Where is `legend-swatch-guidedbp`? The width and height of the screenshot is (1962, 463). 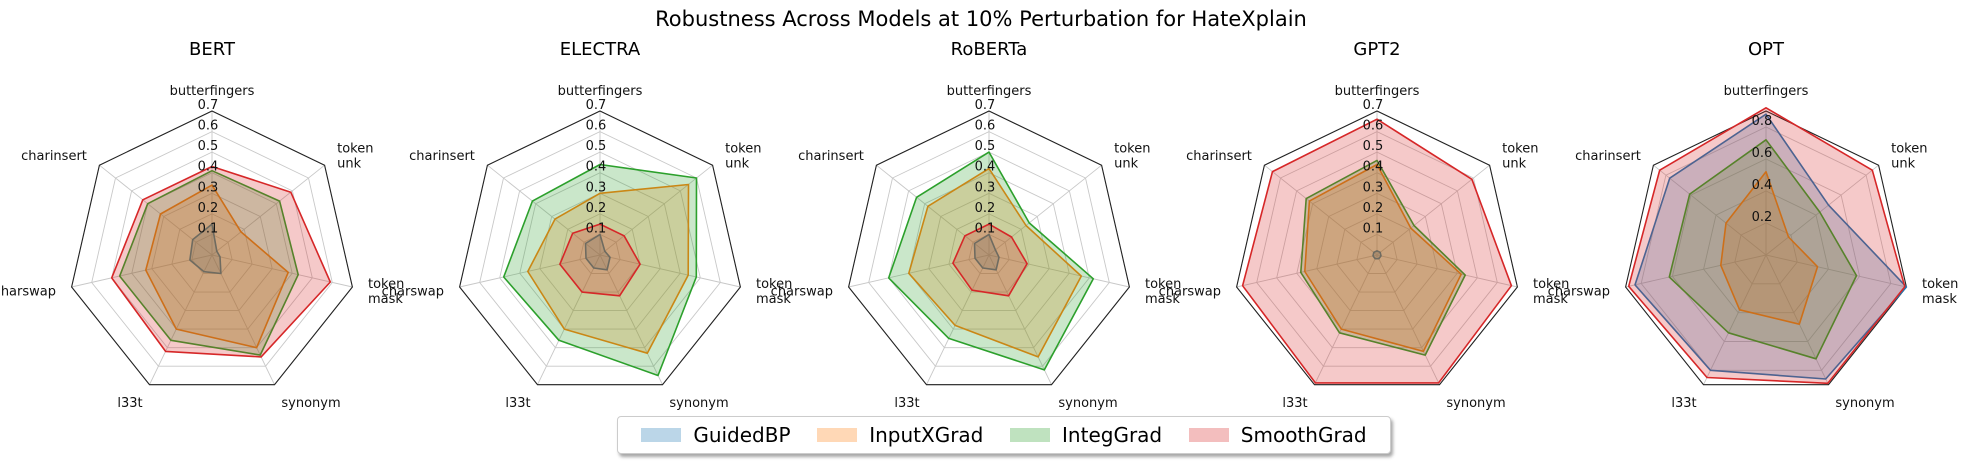
legend-swatch-guidedbp is located at coordinates (661, 435).